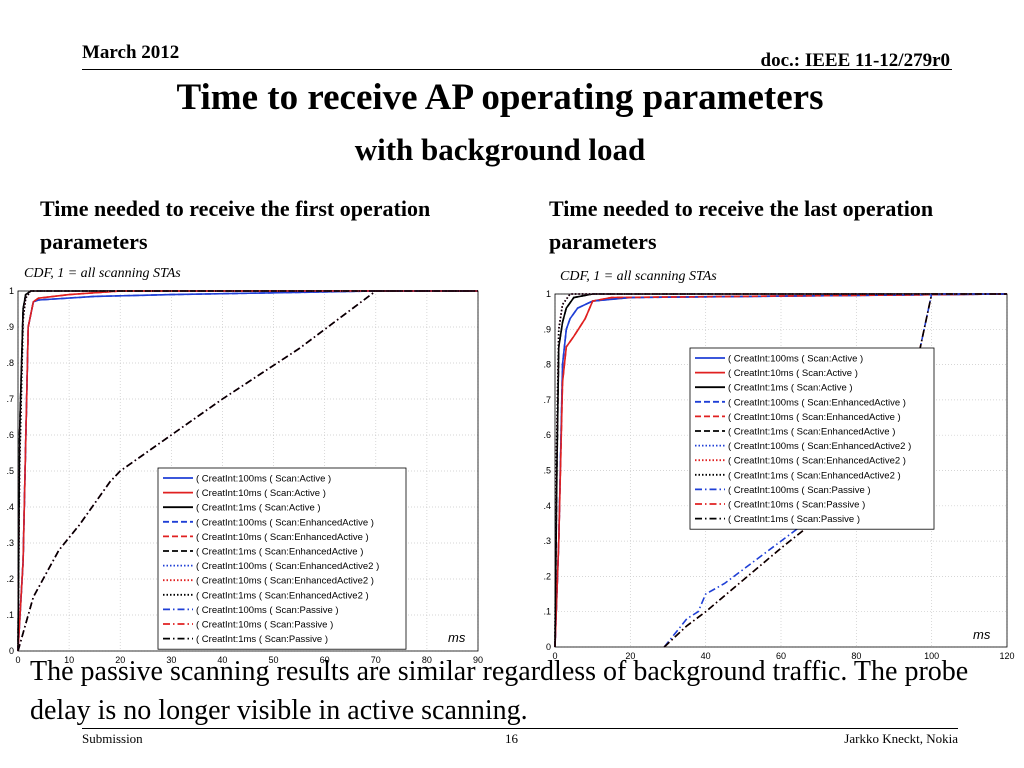  I want to click on header-rule, so click(517, 69).